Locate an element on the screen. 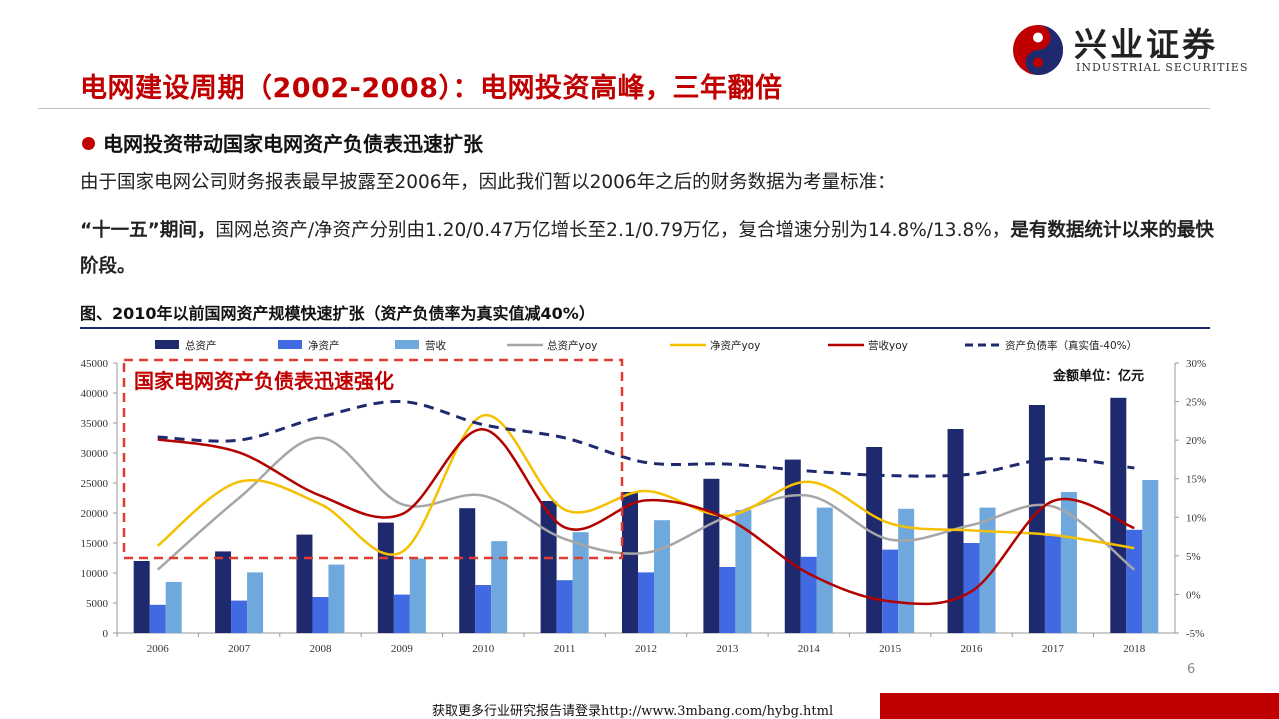  legend-label: 总资产 is located at coordinates (201, 345).